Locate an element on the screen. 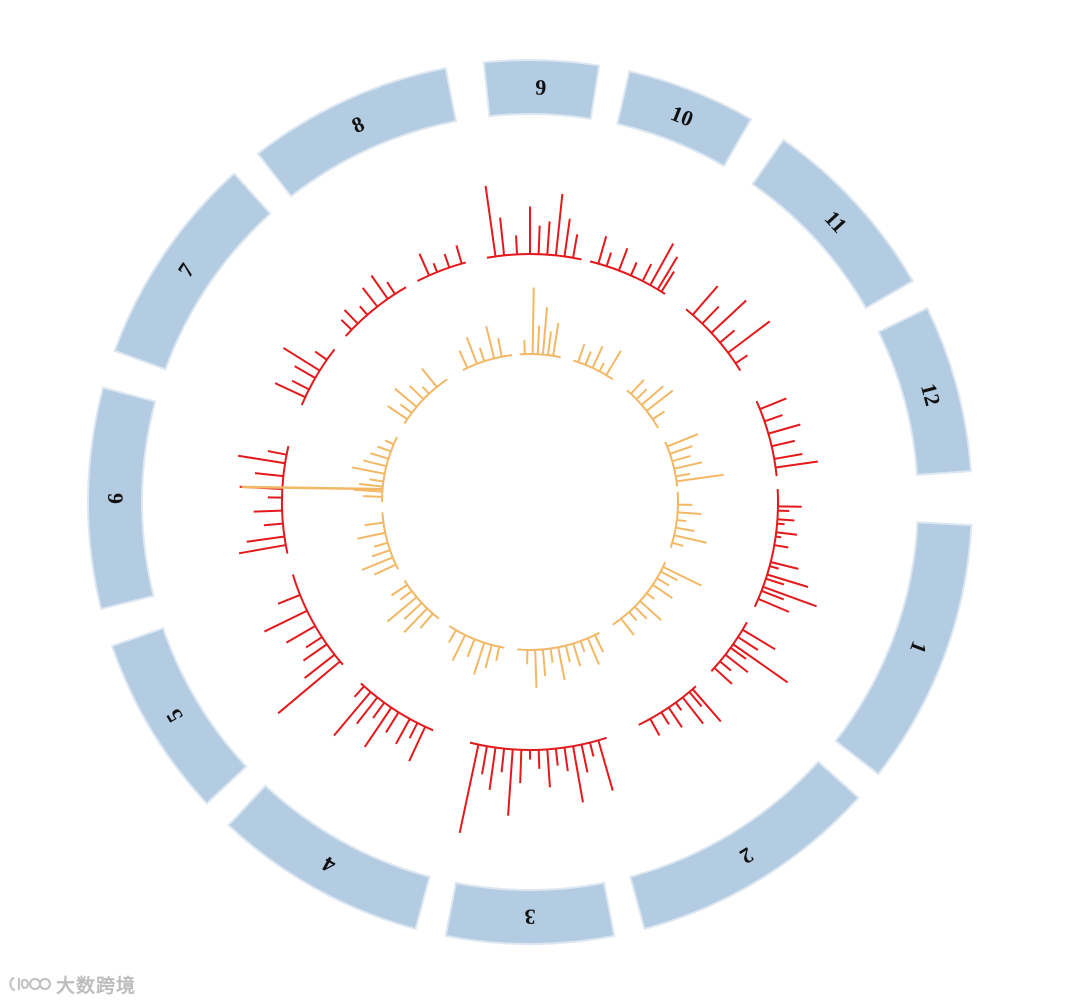 This screenshot has height=1004, width=1080. segment-label: 3 is located at coordinates (530, 917).